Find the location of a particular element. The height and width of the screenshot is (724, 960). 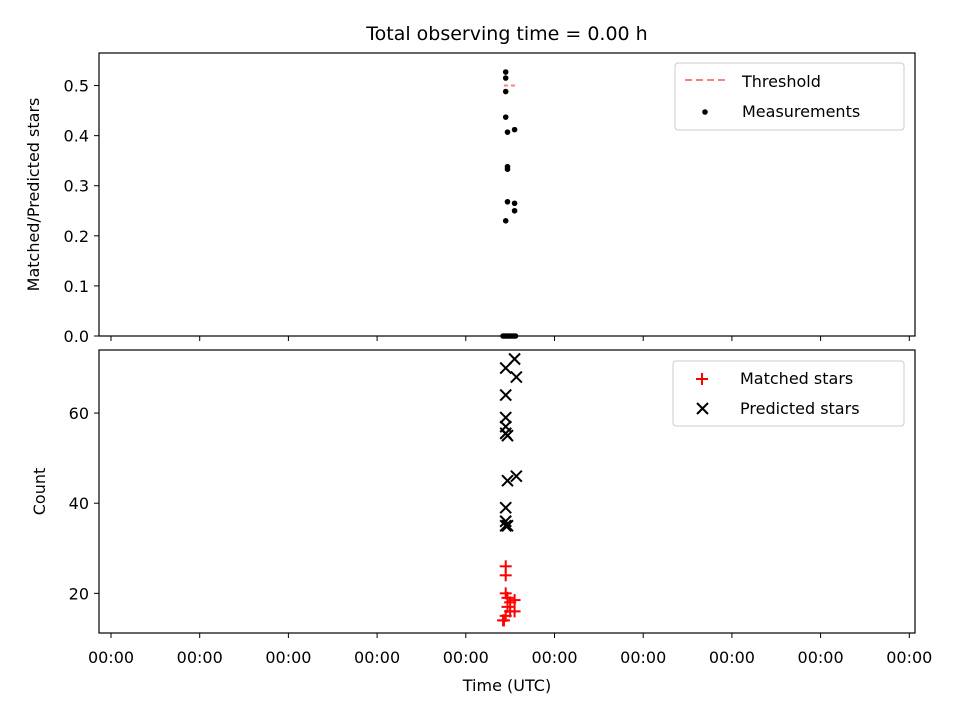

measurements-legend-swatch is located at coordinates (705, 112).